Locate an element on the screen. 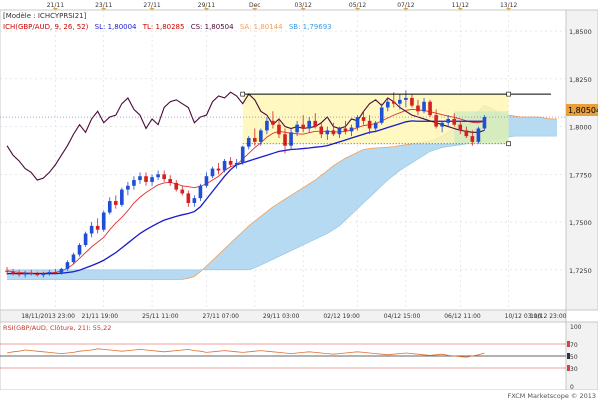 The height and width of the screenshot is (404, 598). level-handle-left is located at coordinates (243, 94).